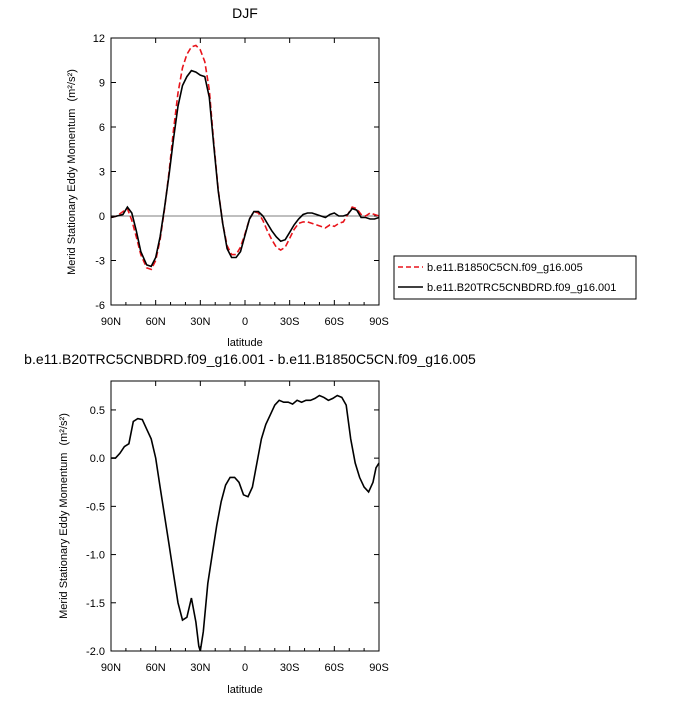 The image size is (685, 702). What do you see at coordinates (200, 322) in the screenshot?
I see `top-x-tick-label: 30N` at bounding box center [200, 322].